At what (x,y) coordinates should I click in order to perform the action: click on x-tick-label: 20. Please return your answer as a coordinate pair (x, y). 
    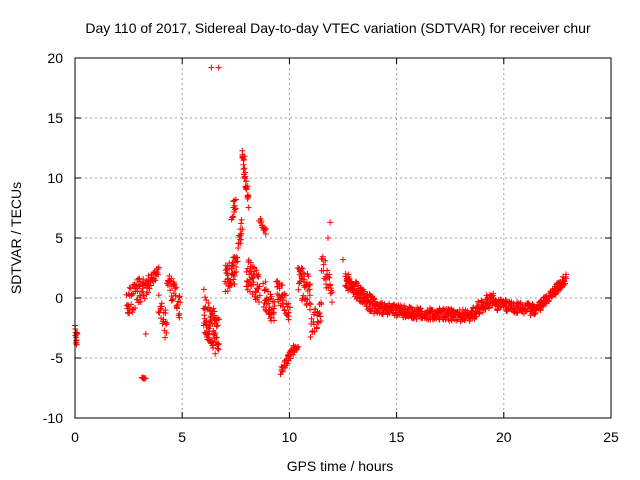
    Looking at the image, I should click on (504, 437).